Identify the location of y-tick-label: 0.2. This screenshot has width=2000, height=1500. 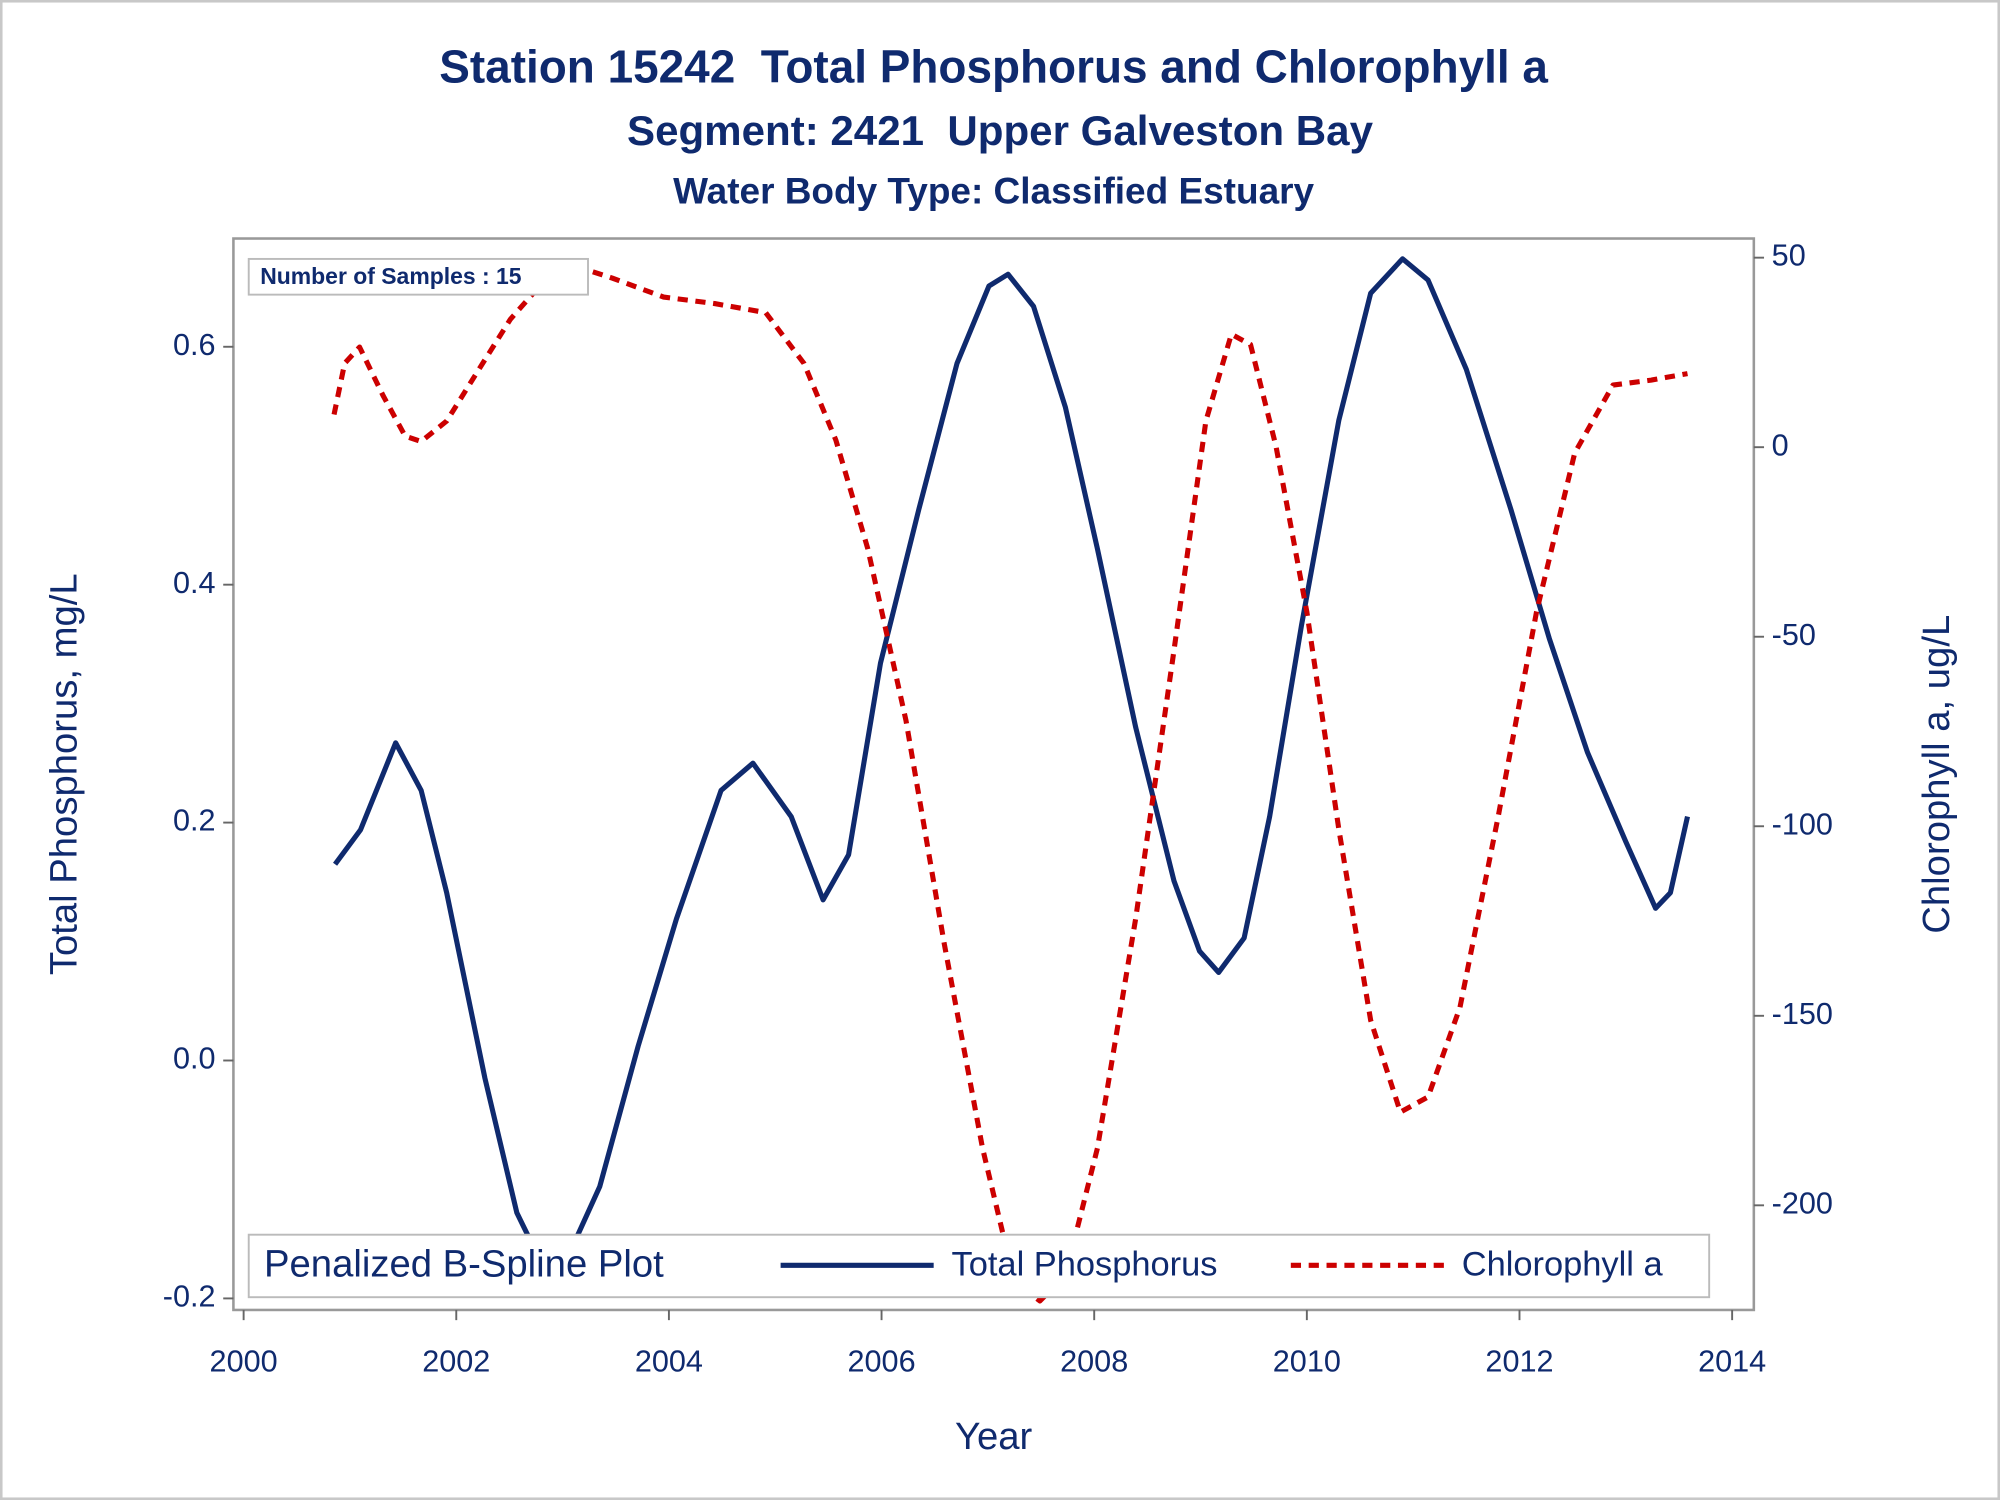
(194, 821).